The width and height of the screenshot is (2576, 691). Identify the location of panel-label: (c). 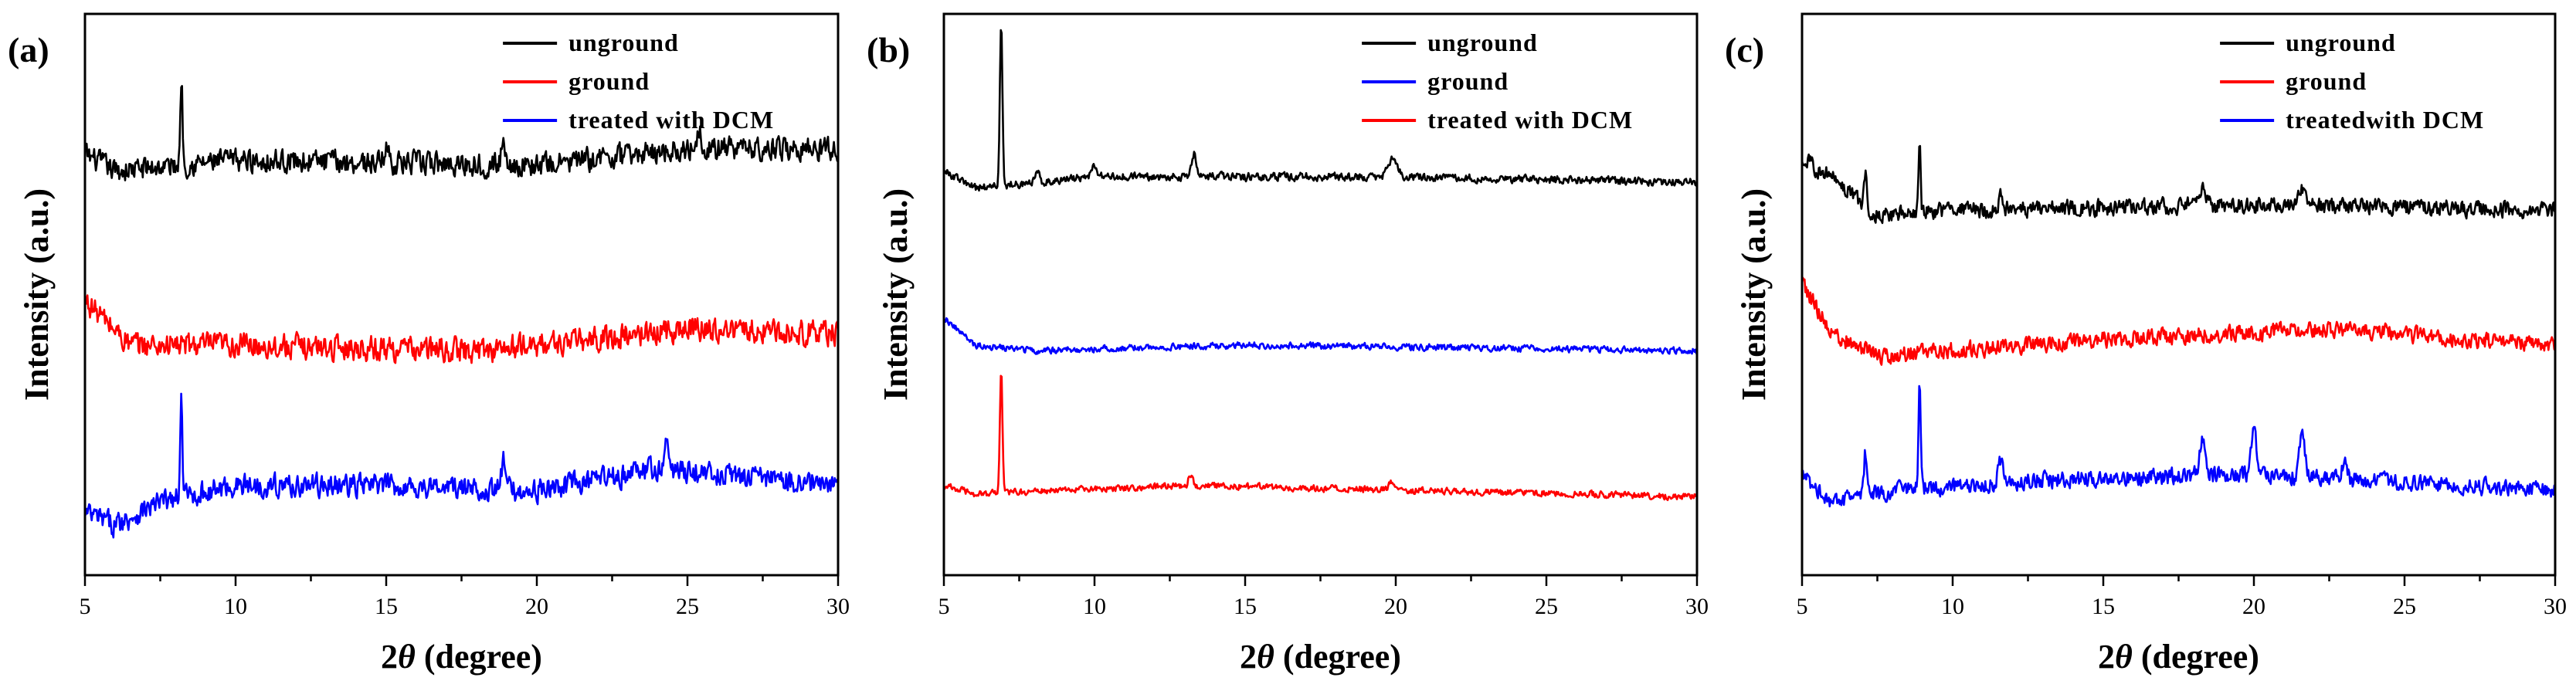
(1744, 49).